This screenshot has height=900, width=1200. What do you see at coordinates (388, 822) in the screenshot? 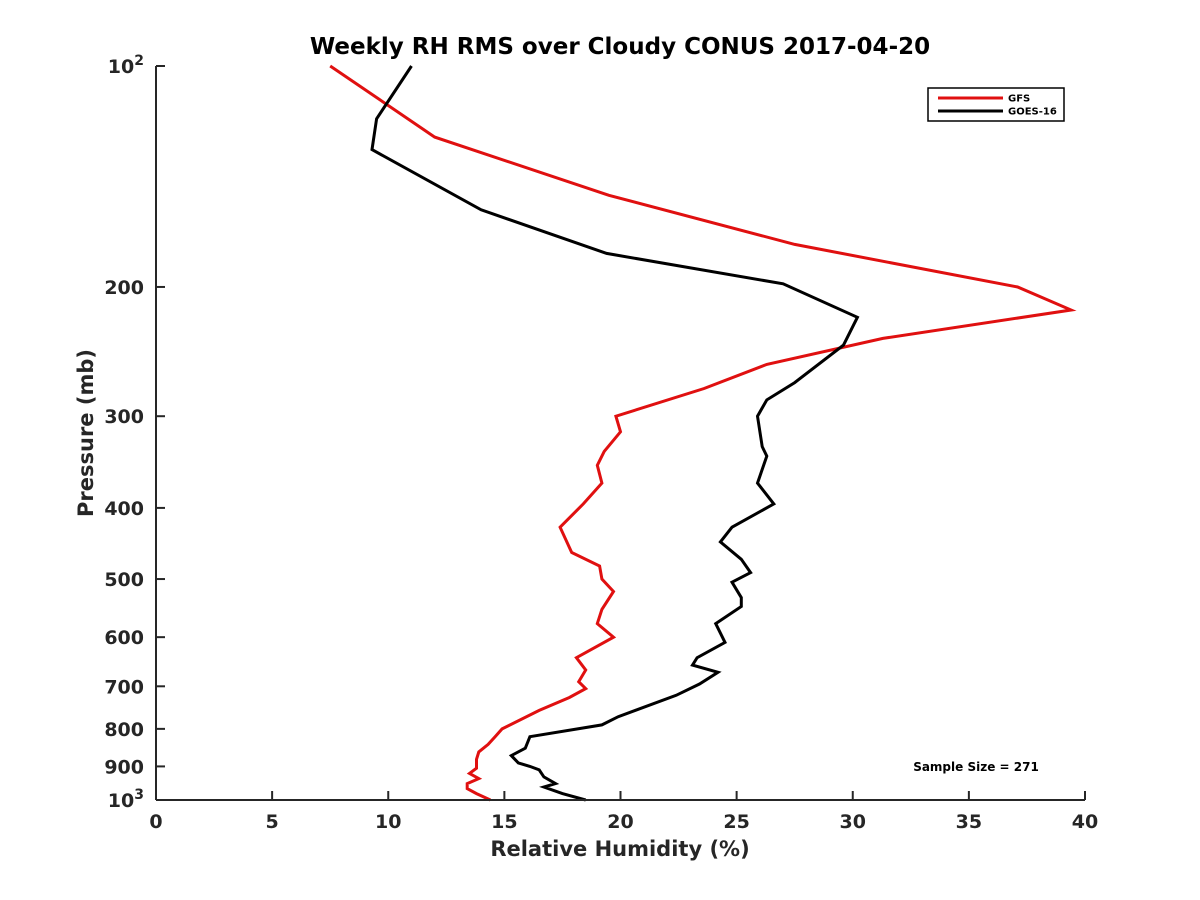
I see `x-tick-label: 10` at bounding box center [388, 822].